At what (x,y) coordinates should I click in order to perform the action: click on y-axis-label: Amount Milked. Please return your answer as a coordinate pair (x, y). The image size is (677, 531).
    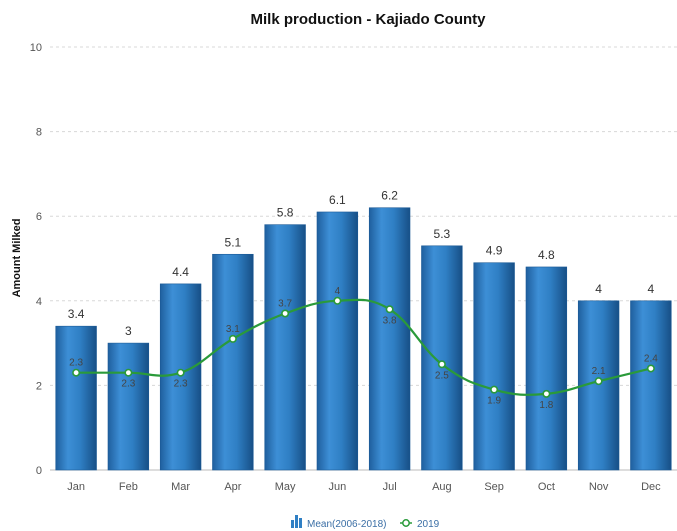
    Looking at the image, I should click on (17, 258).